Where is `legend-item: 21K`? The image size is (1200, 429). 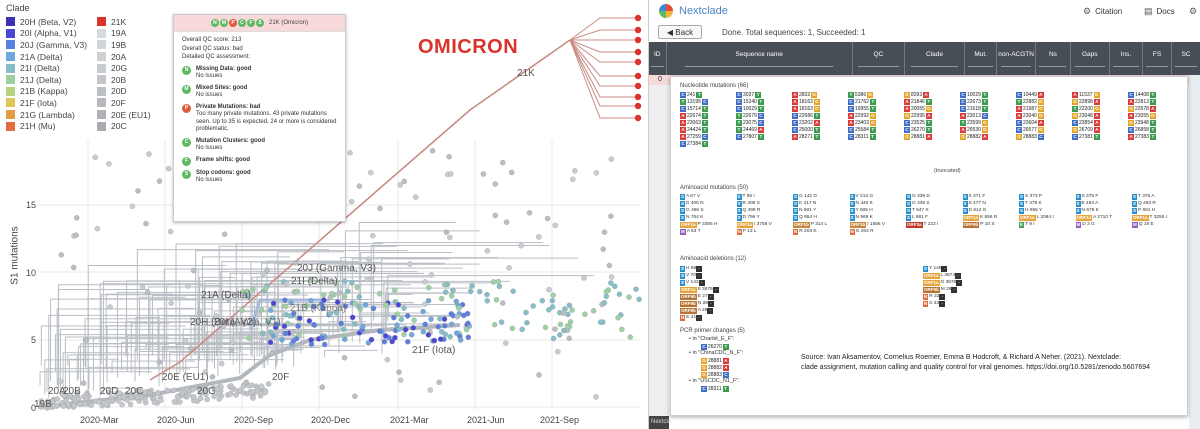
legend-item: 21K is located at coordinates (124, 22).